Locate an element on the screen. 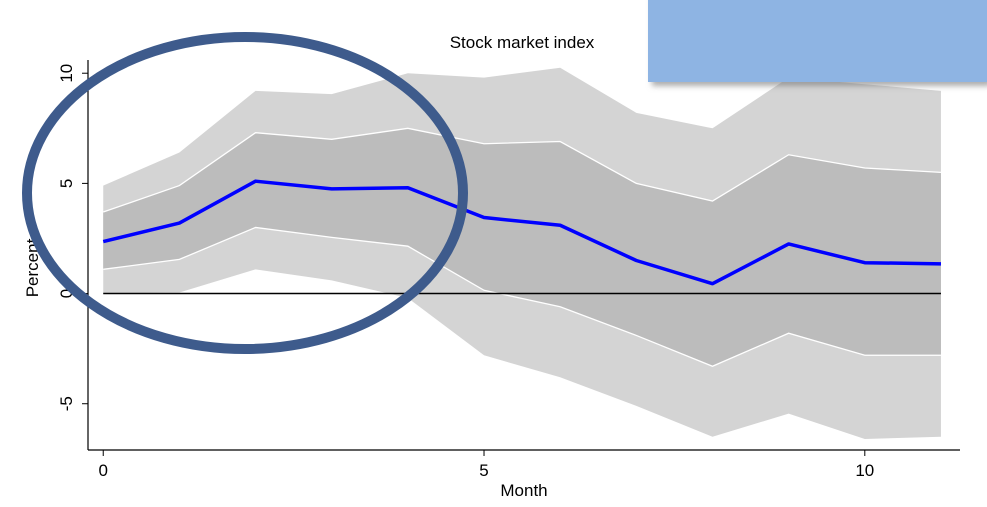  y-tick-label: 10 is located at coordinates (66, 73).